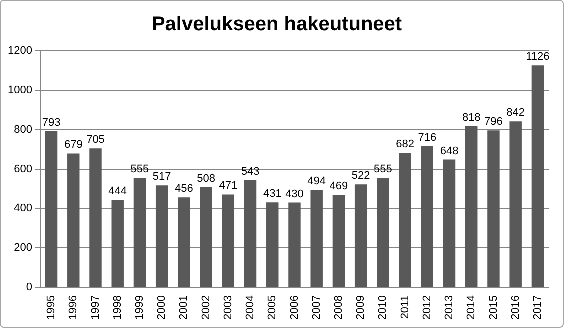 The width and height of the screenshot is (564, 328). I want to click on data-label: 705, so click(95, 140).